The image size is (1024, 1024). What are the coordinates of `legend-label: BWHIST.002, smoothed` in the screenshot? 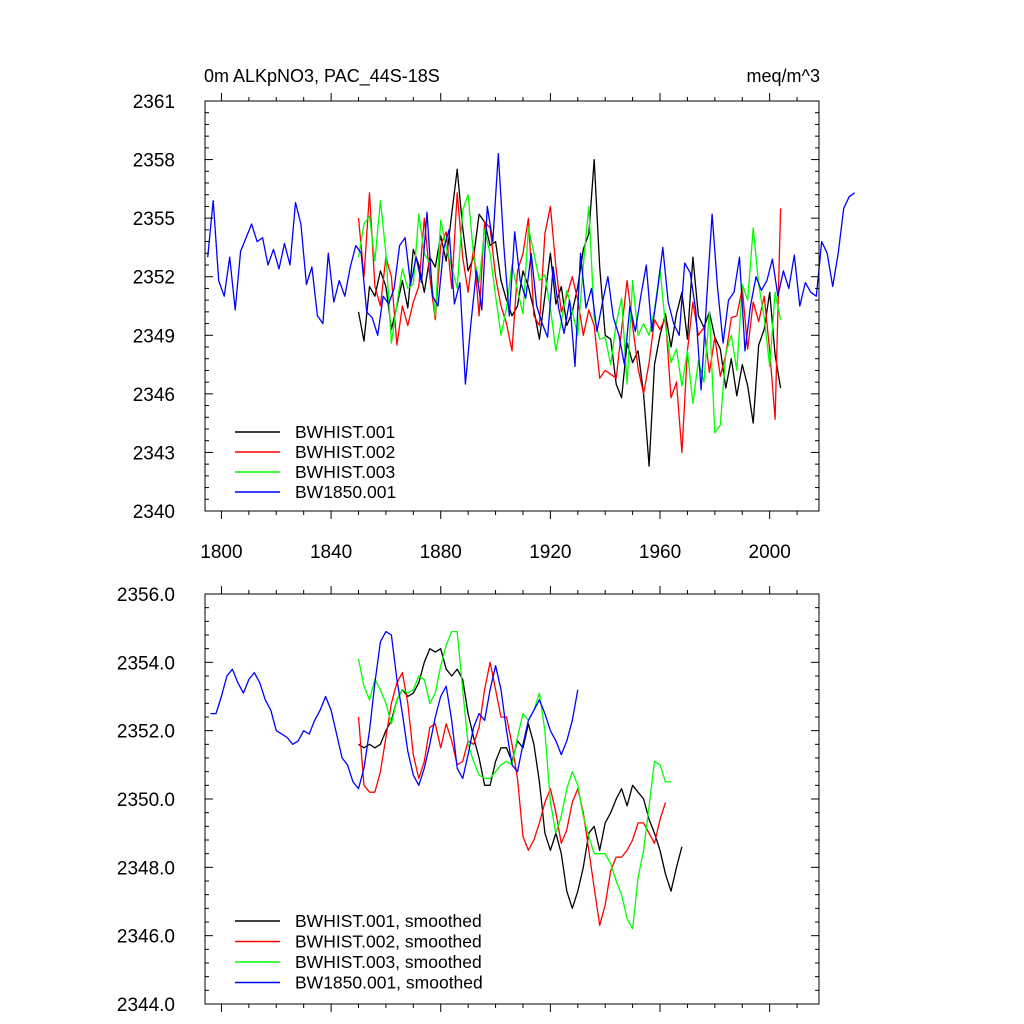 It's located at (388, 942).